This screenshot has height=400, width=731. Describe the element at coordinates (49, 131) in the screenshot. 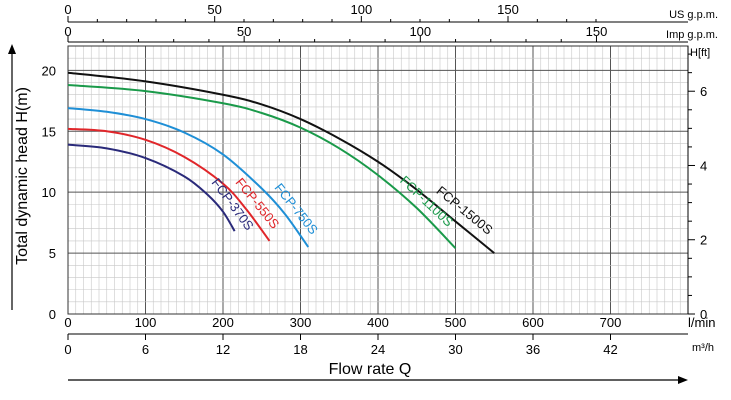

I see `y-tick-label: 15` at that location.